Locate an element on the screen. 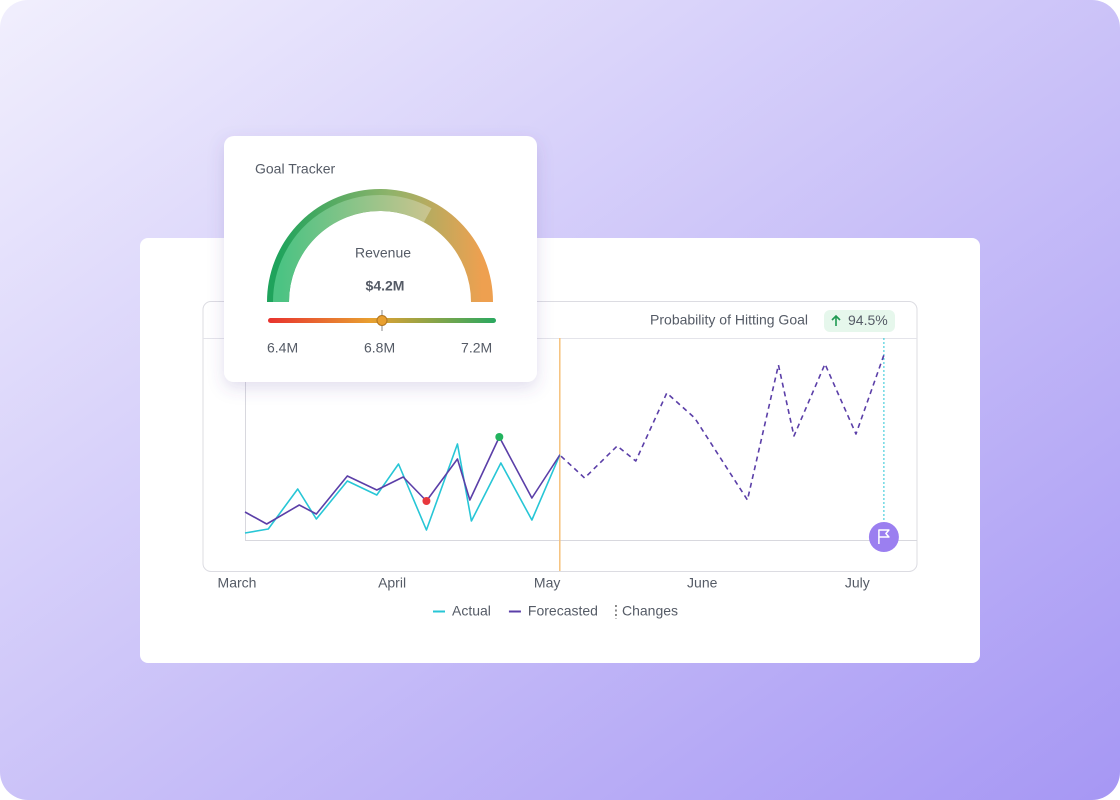 This screenshot has height=800, width=1120. gauge: 6.4M 6.8M 7.2M is located at coordinates (381, 272).